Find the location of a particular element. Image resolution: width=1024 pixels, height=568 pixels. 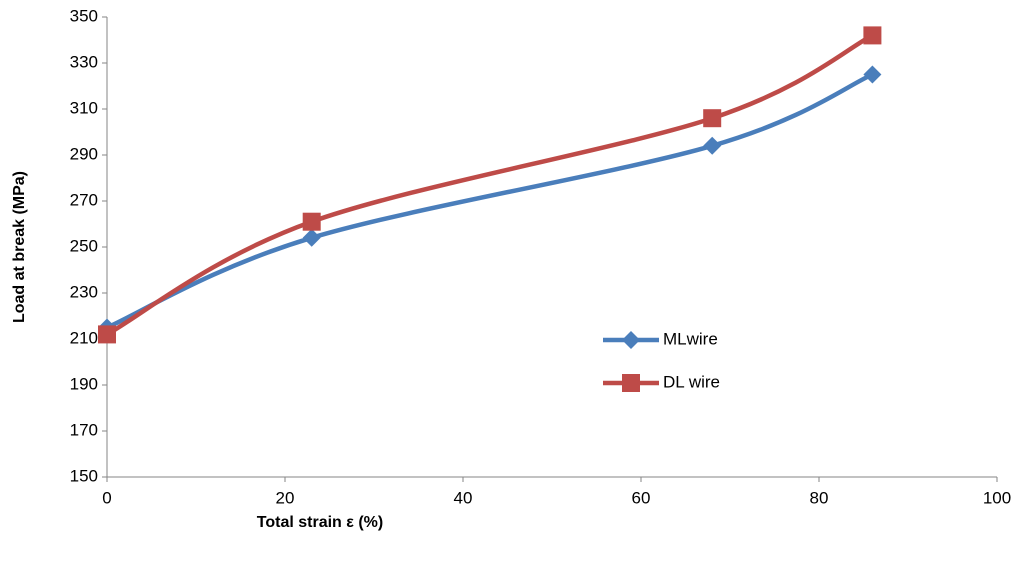

legend-label: DL wire is located at coordinates (691, 381).